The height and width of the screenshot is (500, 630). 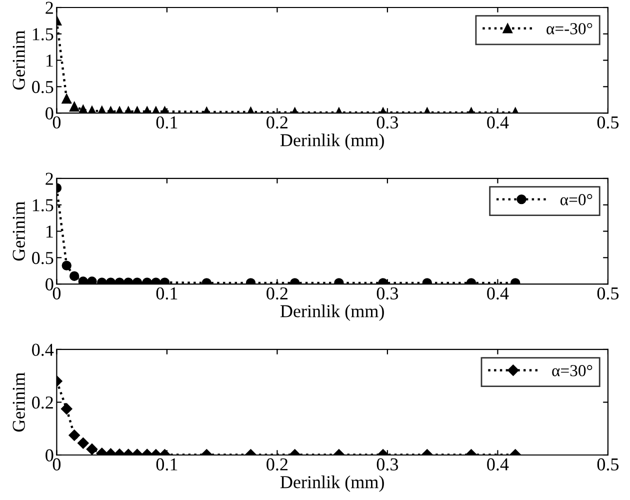 What do you see at coordinates (576, 200) in the screenshot?
I see `legend-label: α=0°` at bounding box center [576, 200].